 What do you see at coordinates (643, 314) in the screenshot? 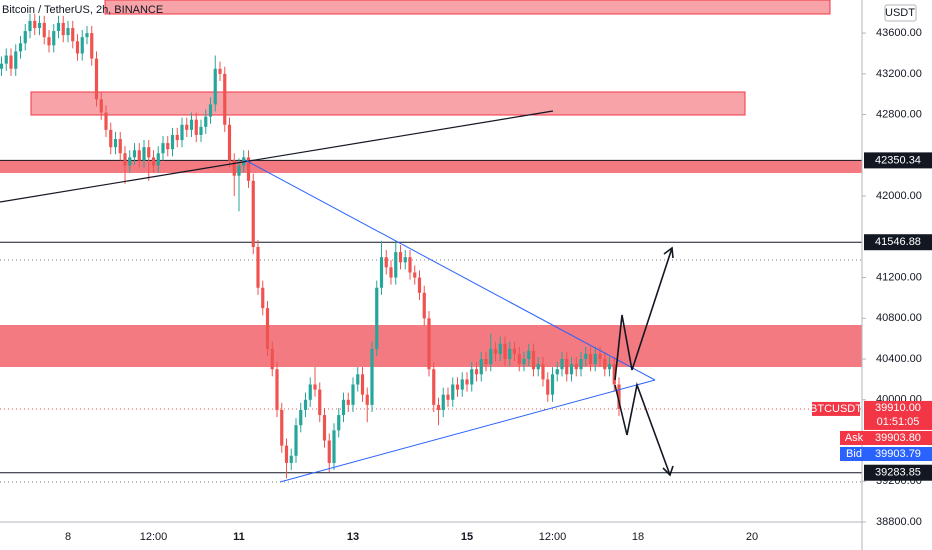
I see `bull-arrow` at bounding box center [643, 314].